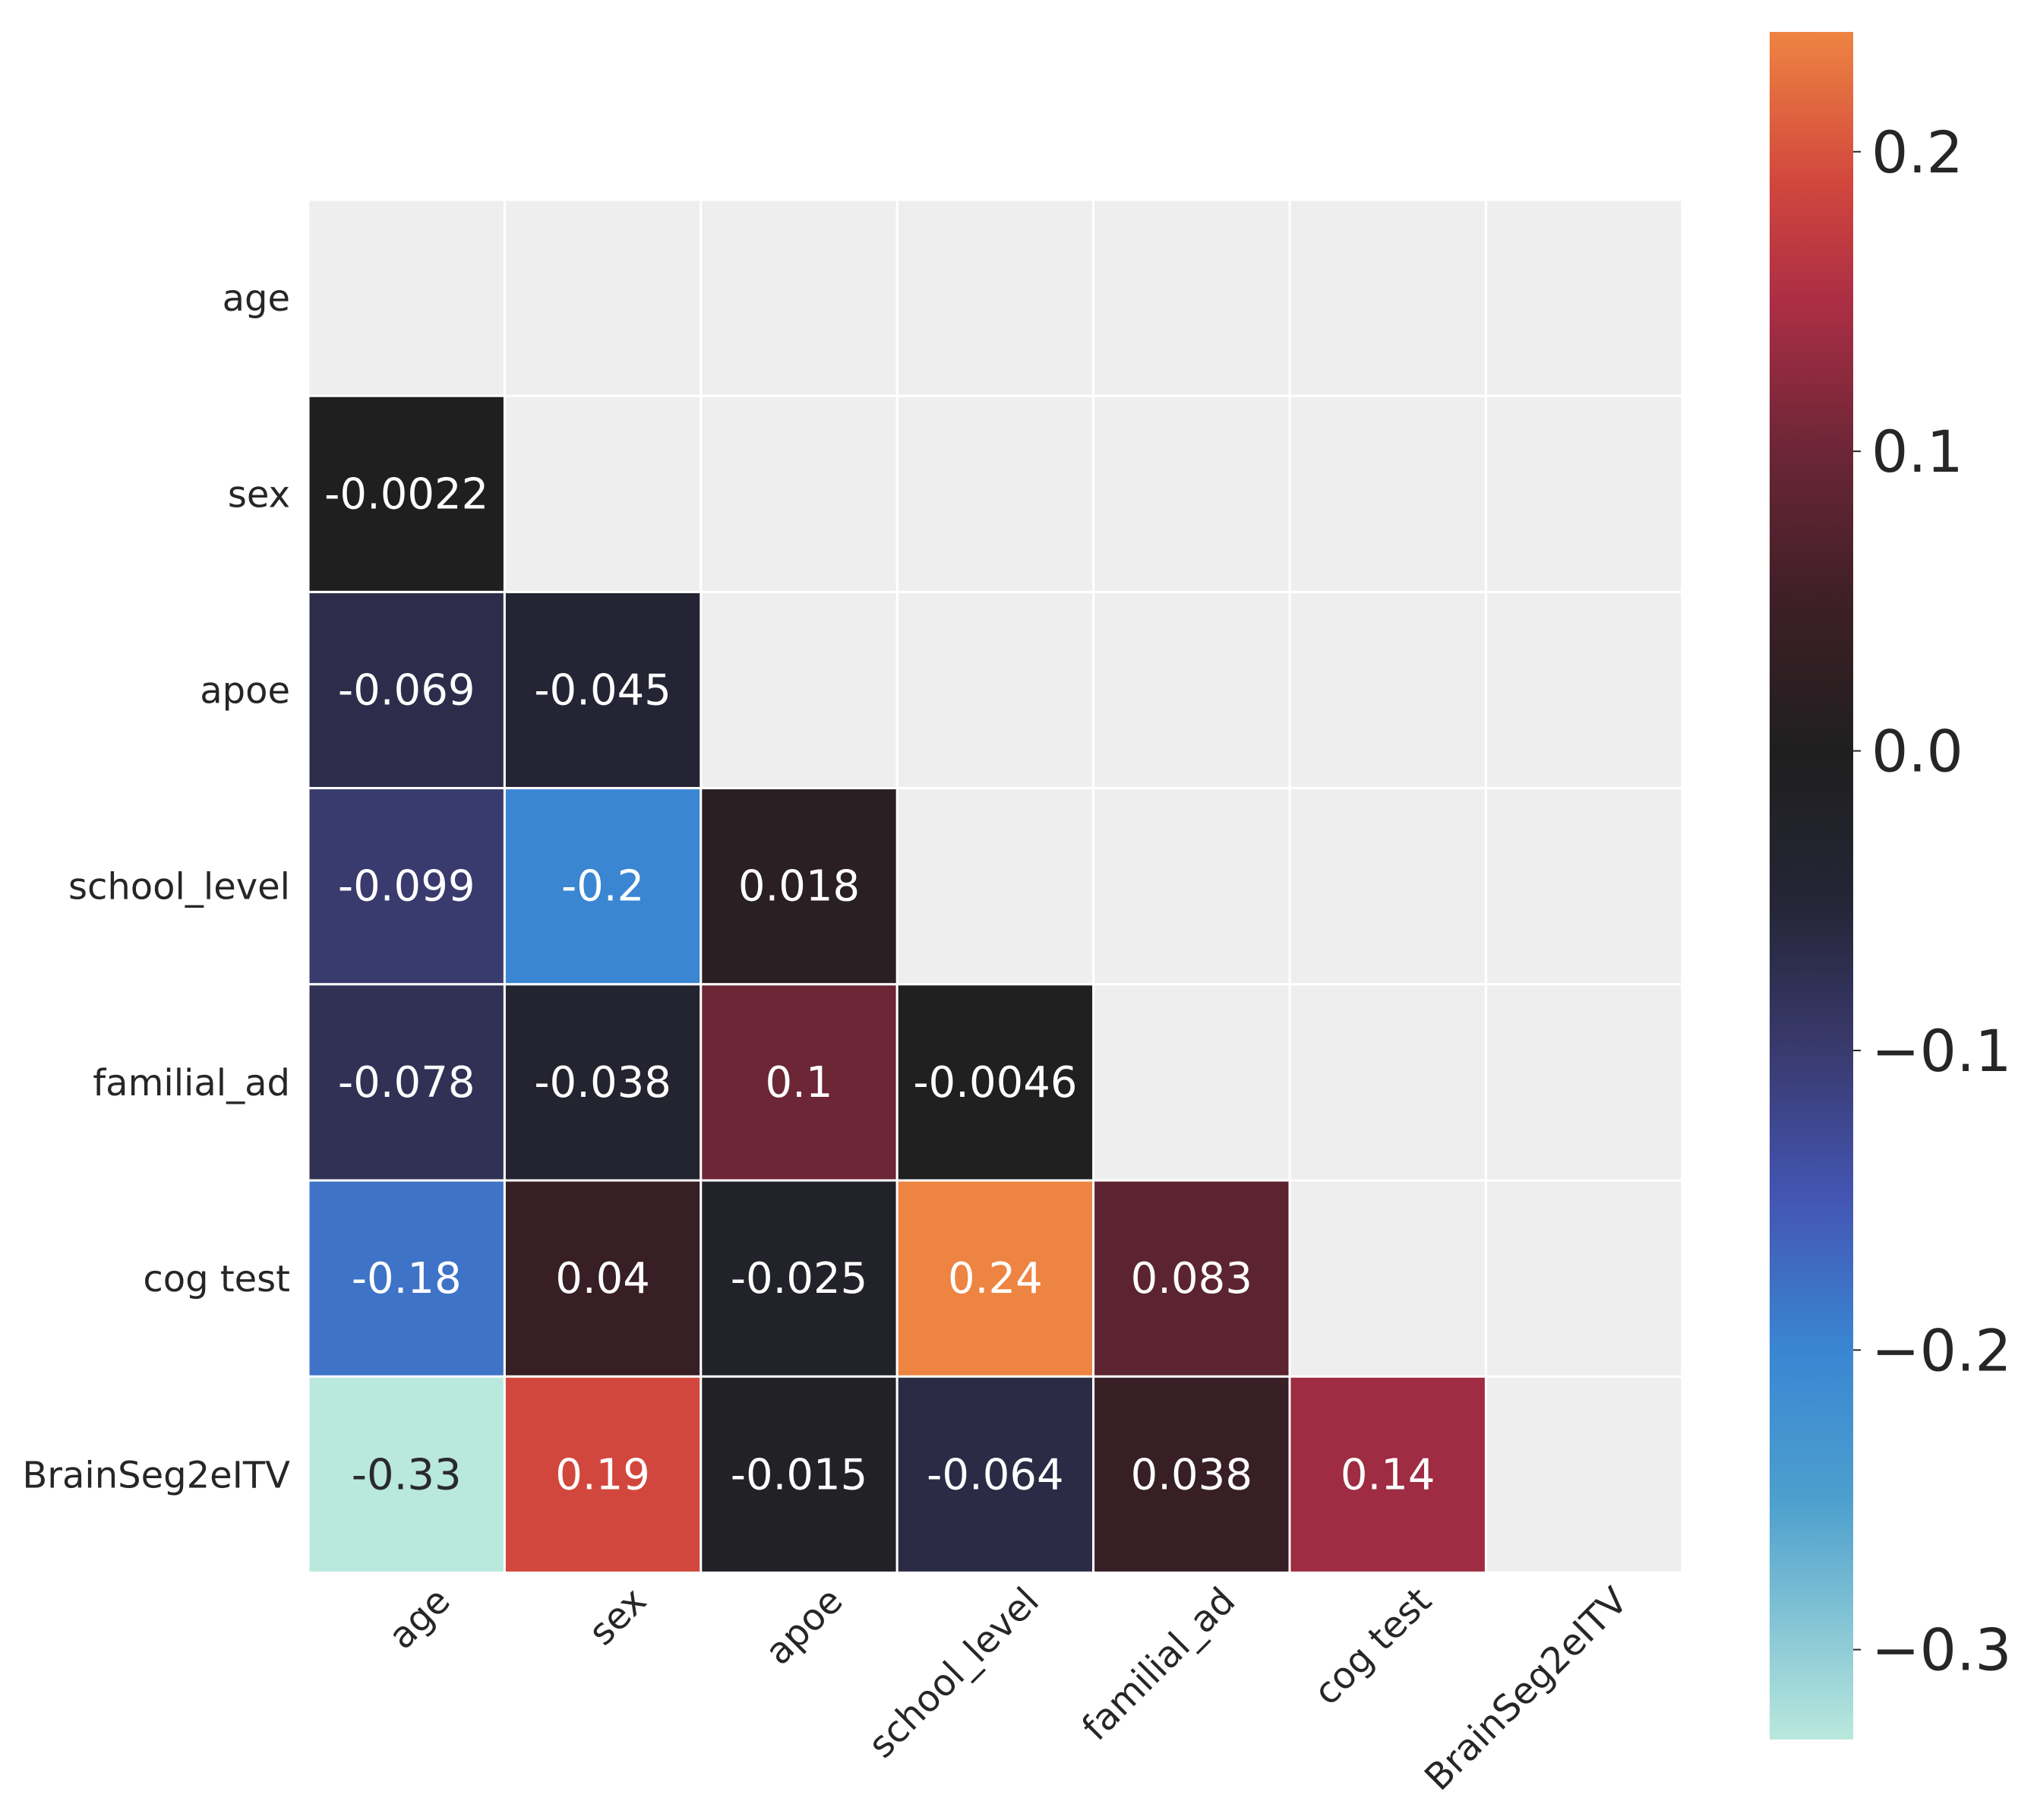 The width and height of the screenshot is (2037, 1820). I want to click on column-tick-label: familial_ad, so click(1158, 1664).